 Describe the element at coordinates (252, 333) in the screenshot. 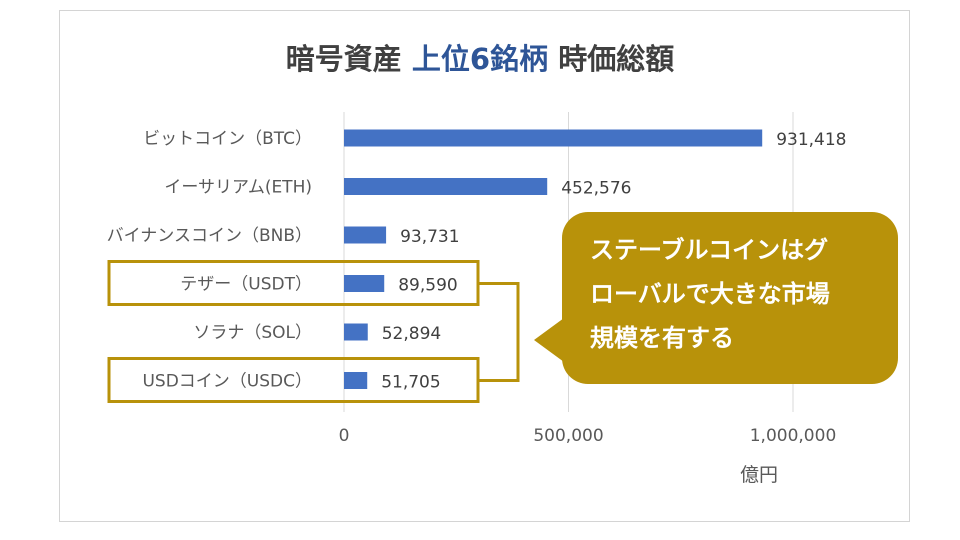

I see `category-label: ソラナ（SOL）` at that location.